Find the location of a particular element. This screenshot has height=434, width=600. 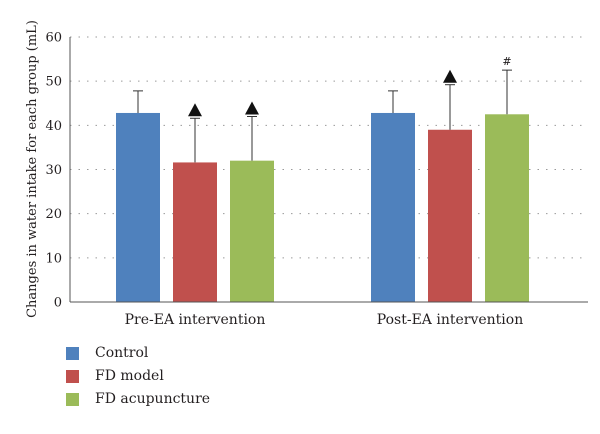

y-tick-label: 50 is located at coordinates (53, 82).